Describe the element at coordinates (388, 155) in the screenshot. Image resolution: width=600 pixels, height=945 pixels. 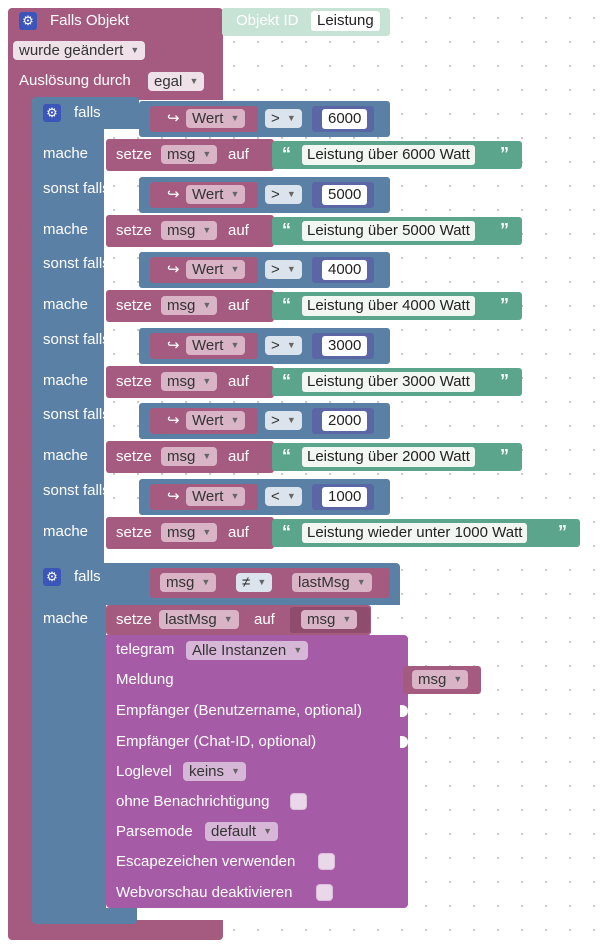
I see `text-value: Leistung über 6000 Watt` at that location.